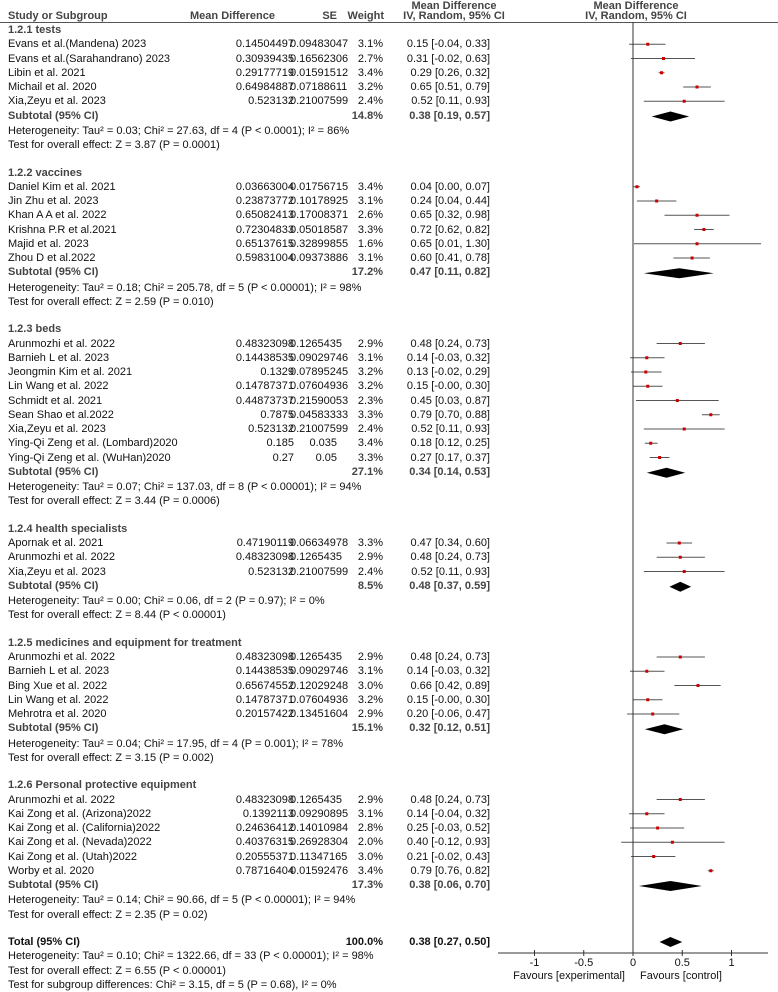  Describe the element at coordinates (56, 543) in the screenshot. I see `study-name: Apornak et al. 2021` at that location.